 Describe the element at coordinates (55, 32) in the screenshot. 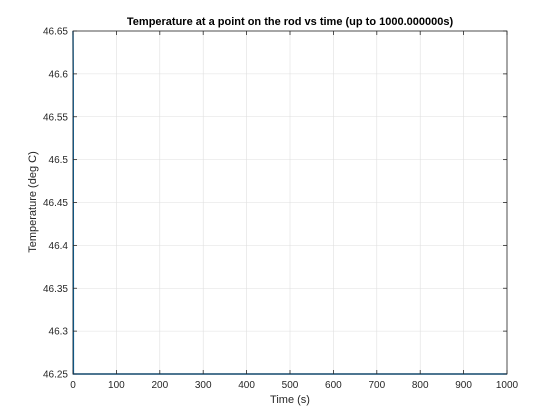

I see `y-tick-label: 46.65` at that location.